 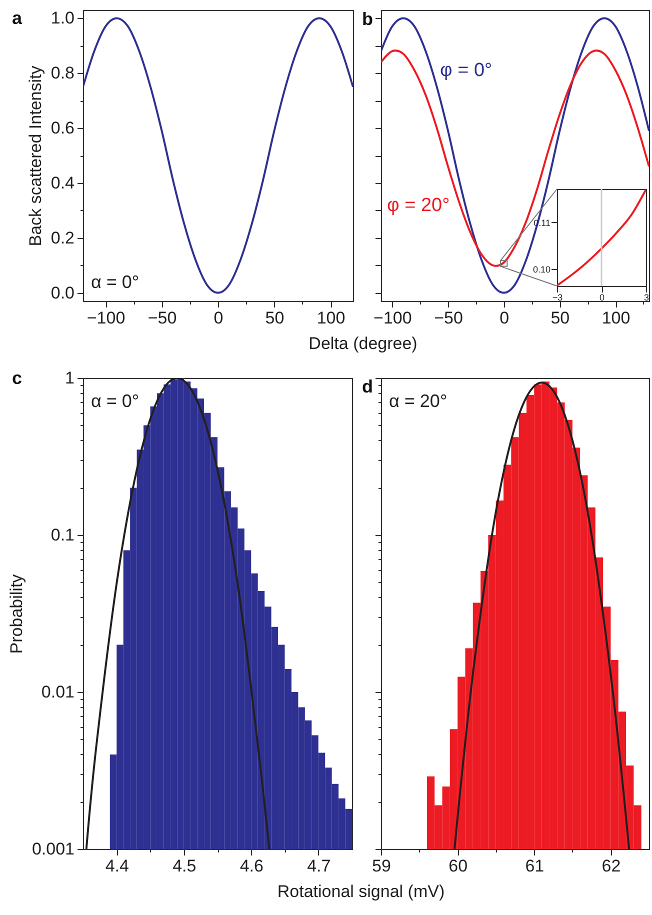 I want to click on x-tick-label: −3, so click(x=557, y=297).